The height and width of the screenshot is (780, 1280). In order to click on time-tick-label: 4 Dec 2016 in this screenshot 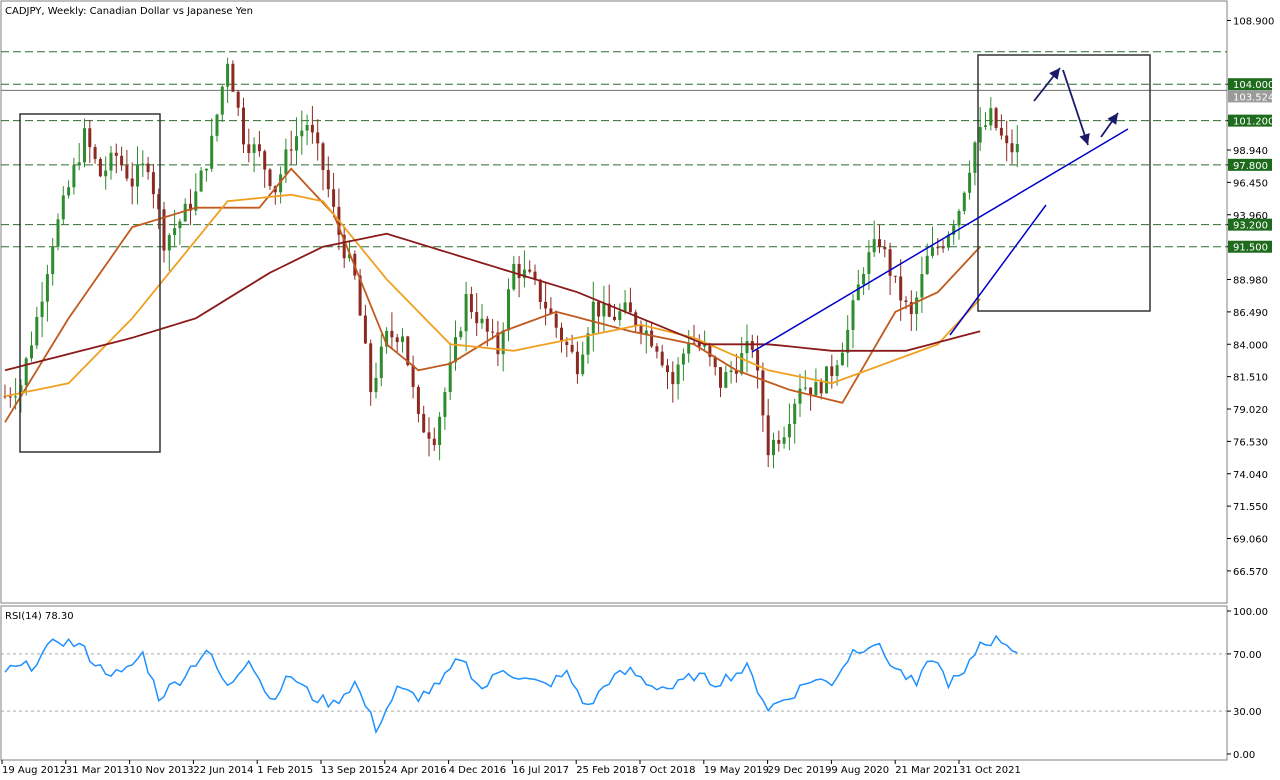, I will do `click(478, 770)`.